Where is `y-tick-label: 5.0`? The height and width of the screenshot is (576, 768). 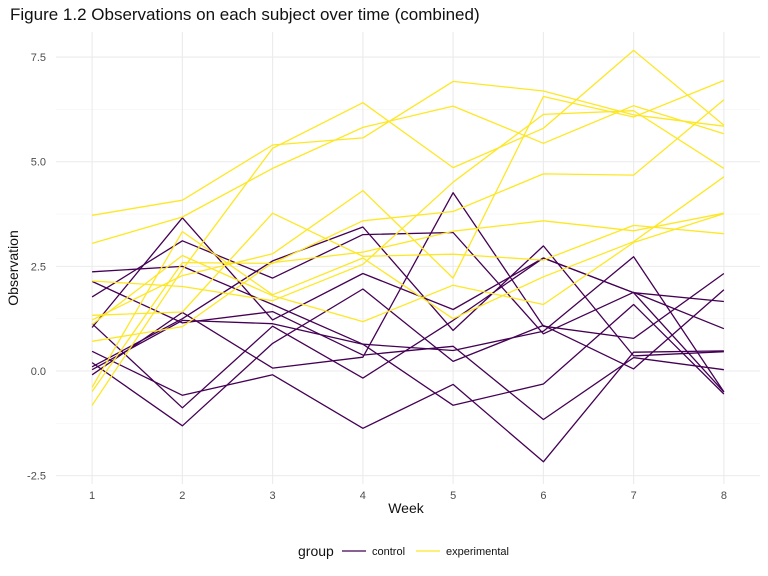
y-tick-label: 5.0 is located at coordinates (38, 163).